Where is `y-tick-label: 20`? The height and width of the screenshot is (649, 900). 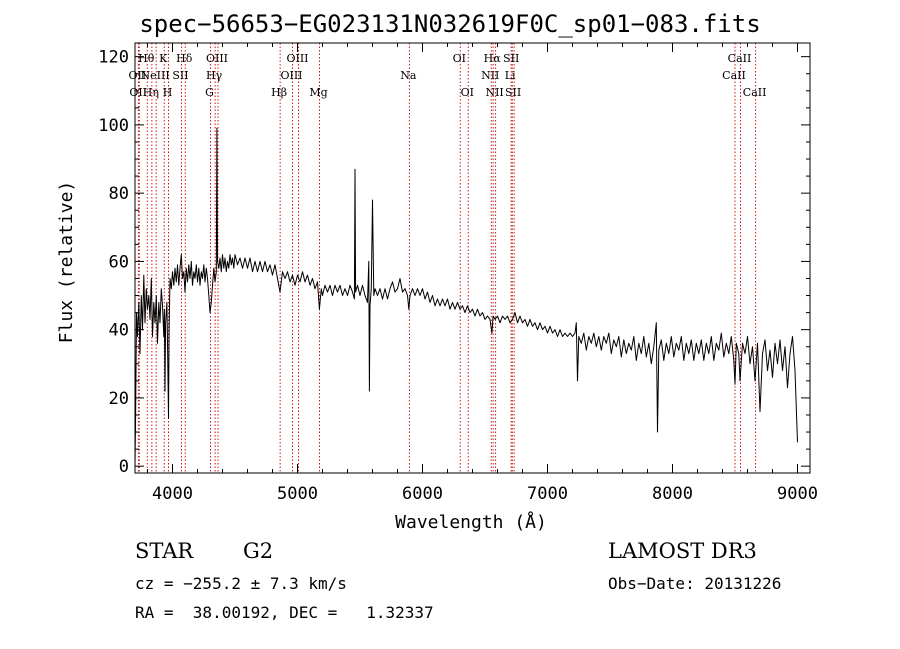
y-tick-label: 20 is located at coordinates (119, 399).